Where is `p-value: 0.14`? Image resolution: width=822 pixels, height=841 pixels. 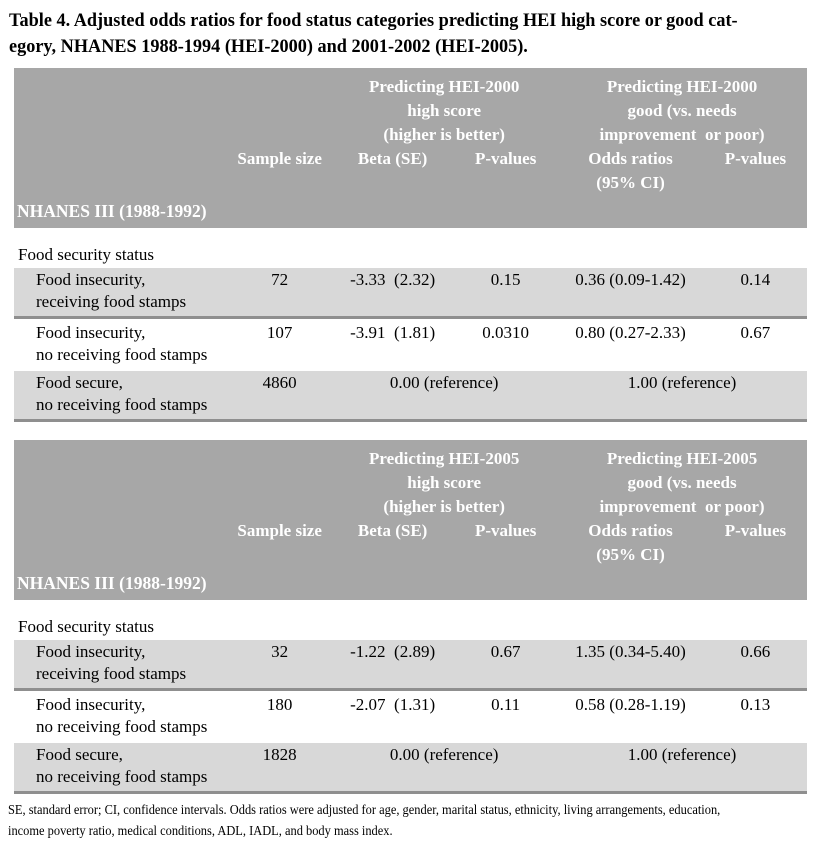
p-value: 0.14 is located at coordinates (755, 279).